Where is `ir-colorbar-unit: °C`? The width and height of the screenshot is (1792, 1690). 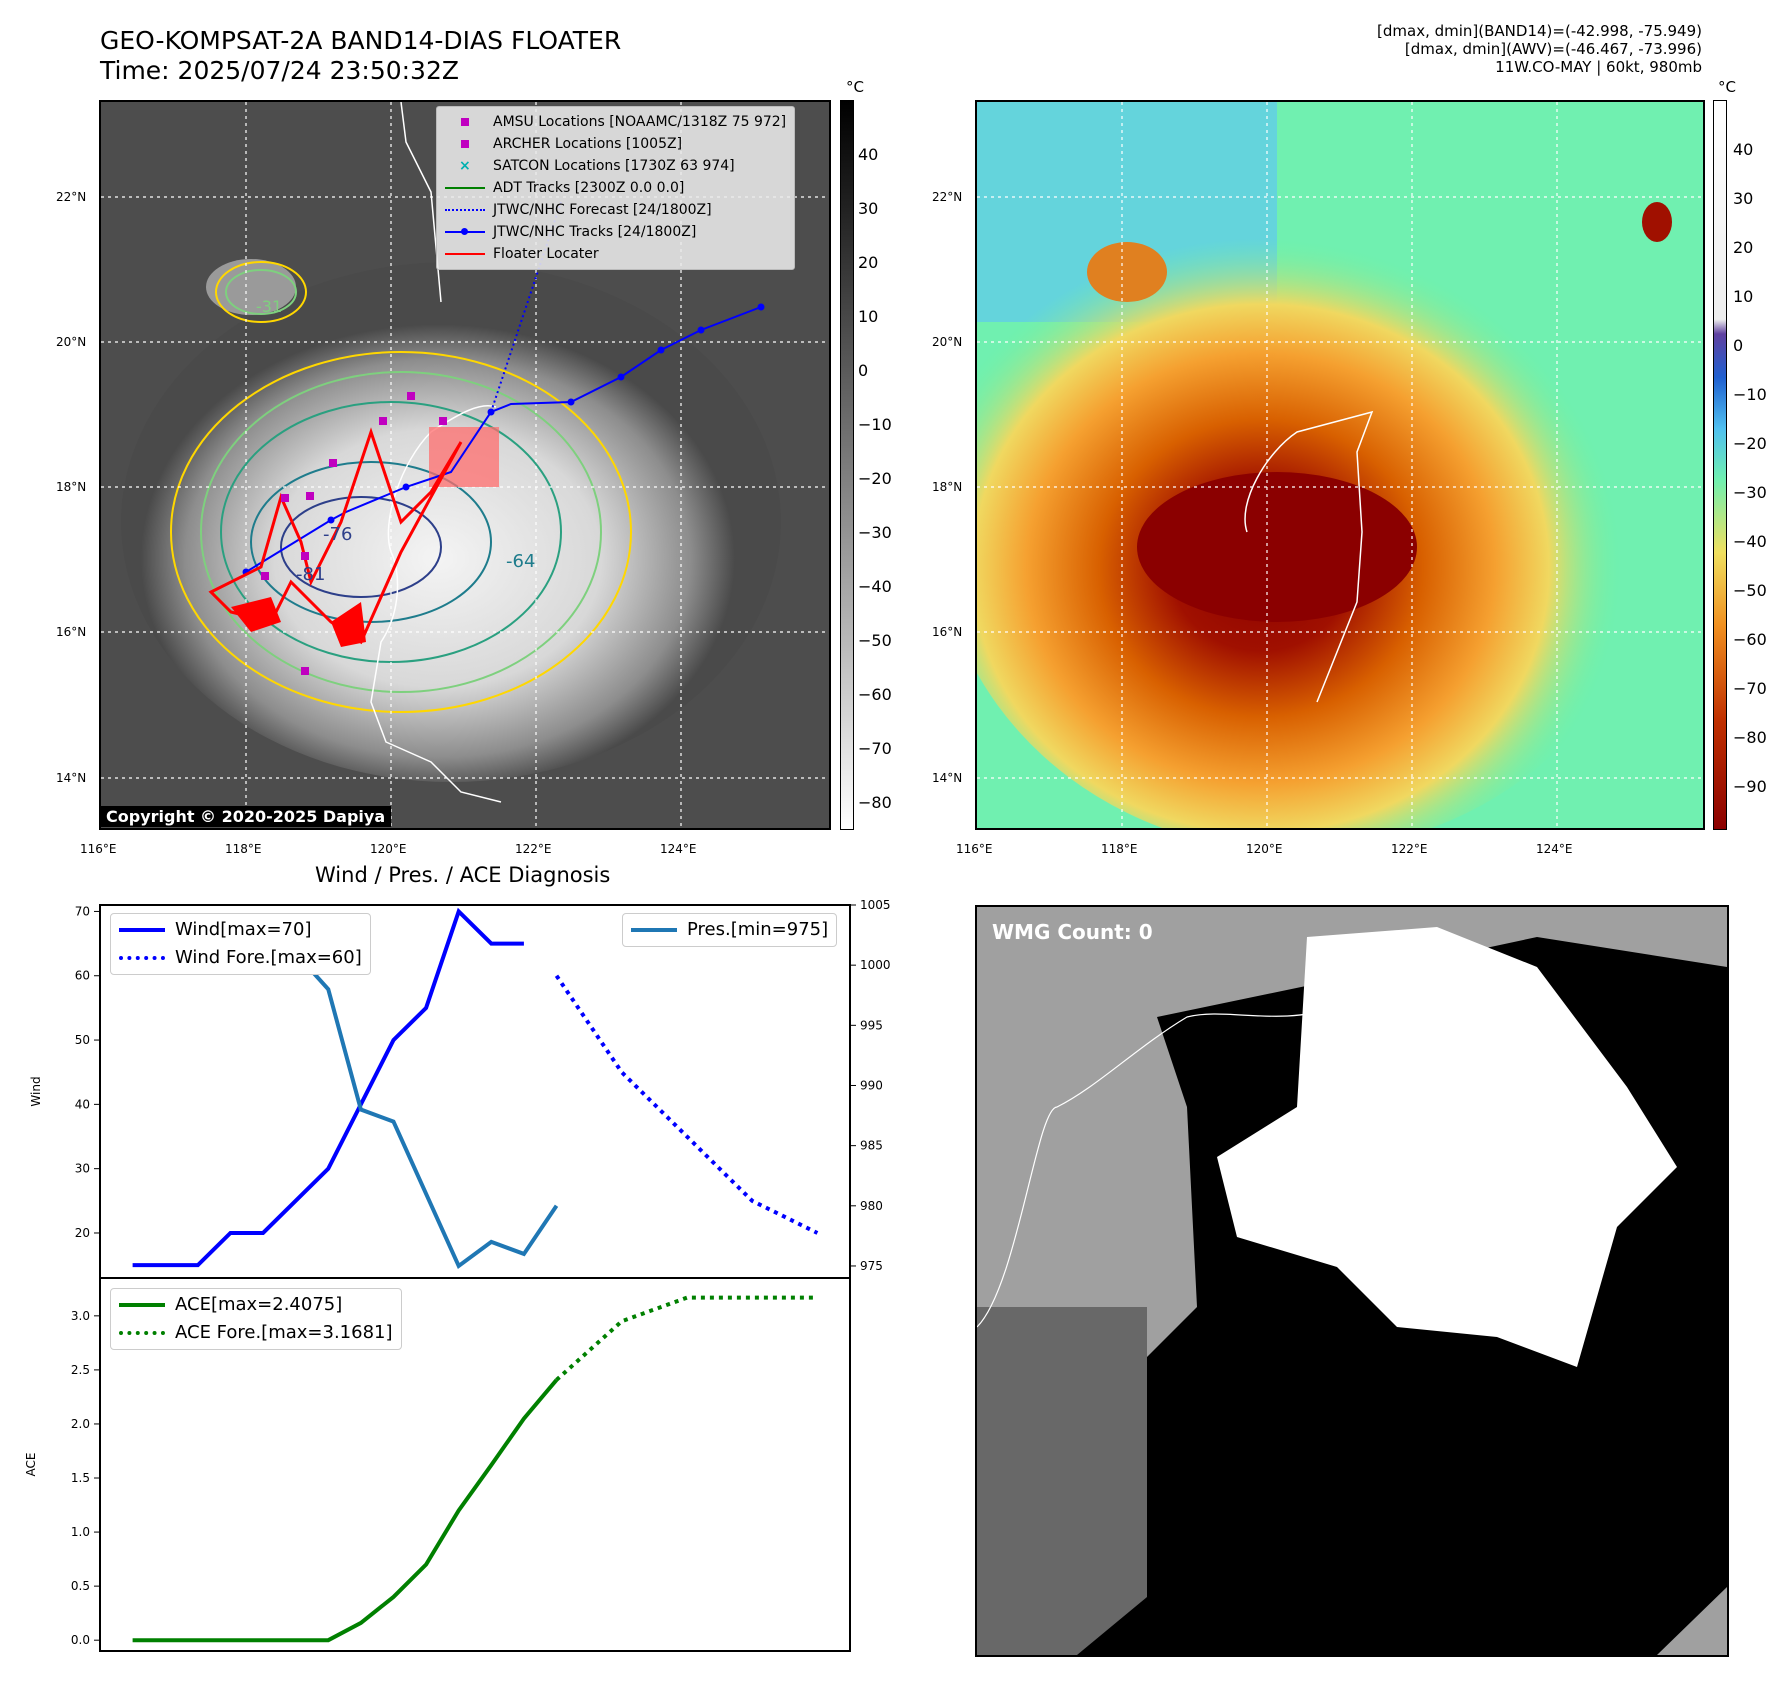
ir-colorbar-unit: °C is located at coordinates (855, 87).